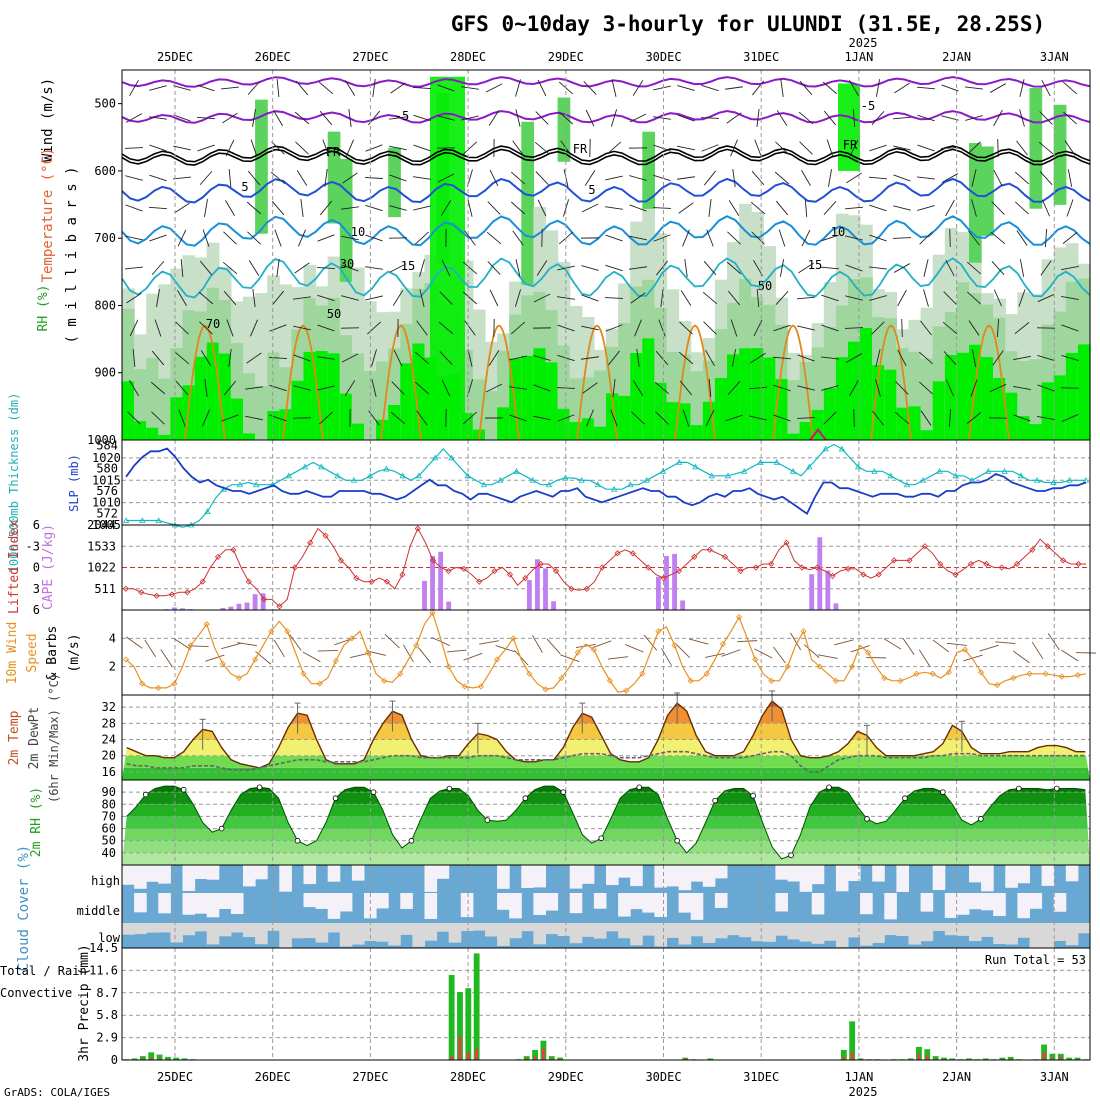 The width and height of the screenshot is (1100, 1104). I want to click on precip-total-bar, so click(452, 1017).